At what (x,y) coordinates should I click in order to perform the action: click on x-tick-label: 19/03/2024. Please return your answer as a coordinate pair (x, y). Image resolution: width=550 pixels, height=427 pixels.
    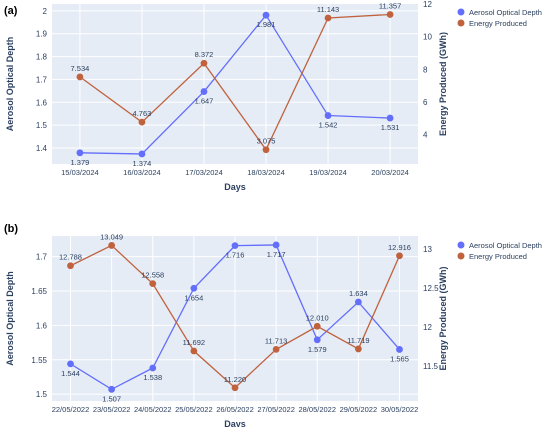
    Looking at the image, I should click on (328, 172).